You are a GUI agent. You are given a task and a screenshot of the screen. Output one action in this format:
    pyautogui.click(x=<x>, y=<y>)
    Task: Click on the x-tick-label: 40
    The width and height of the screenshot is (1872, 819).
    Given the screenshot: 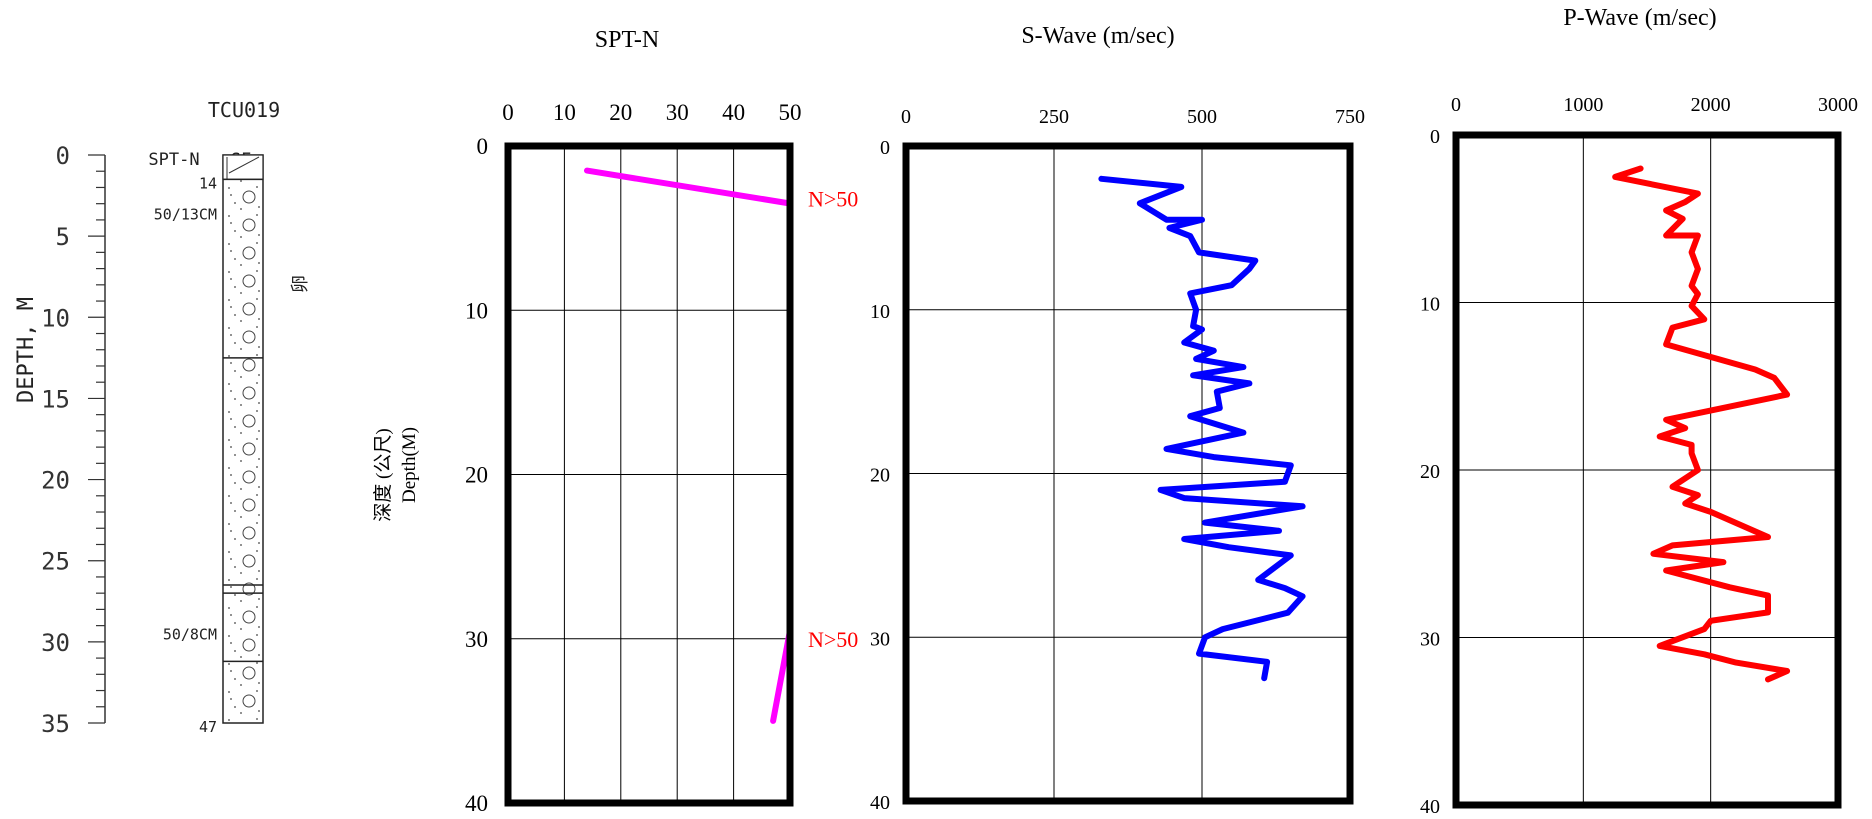 What is the action you would take?
    pyautogui.click(x=733, y=112)
    